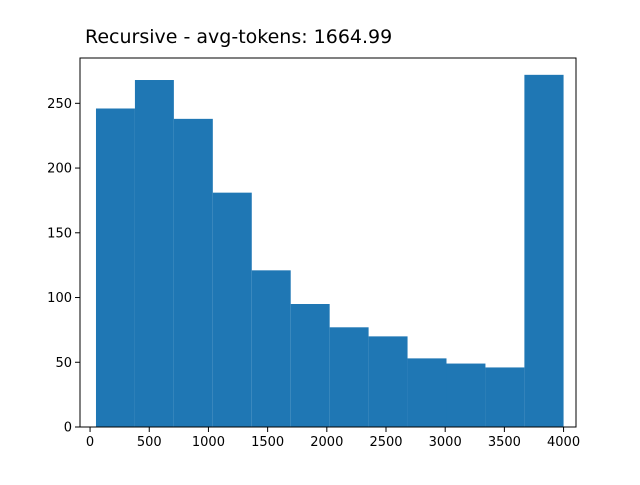 The height and width of the screenshot is (485, 640). What do you see at coordinates (149, 442) in the screenshot?
I see `x-tick-label-1: 500` at bounding box center [149, 442].